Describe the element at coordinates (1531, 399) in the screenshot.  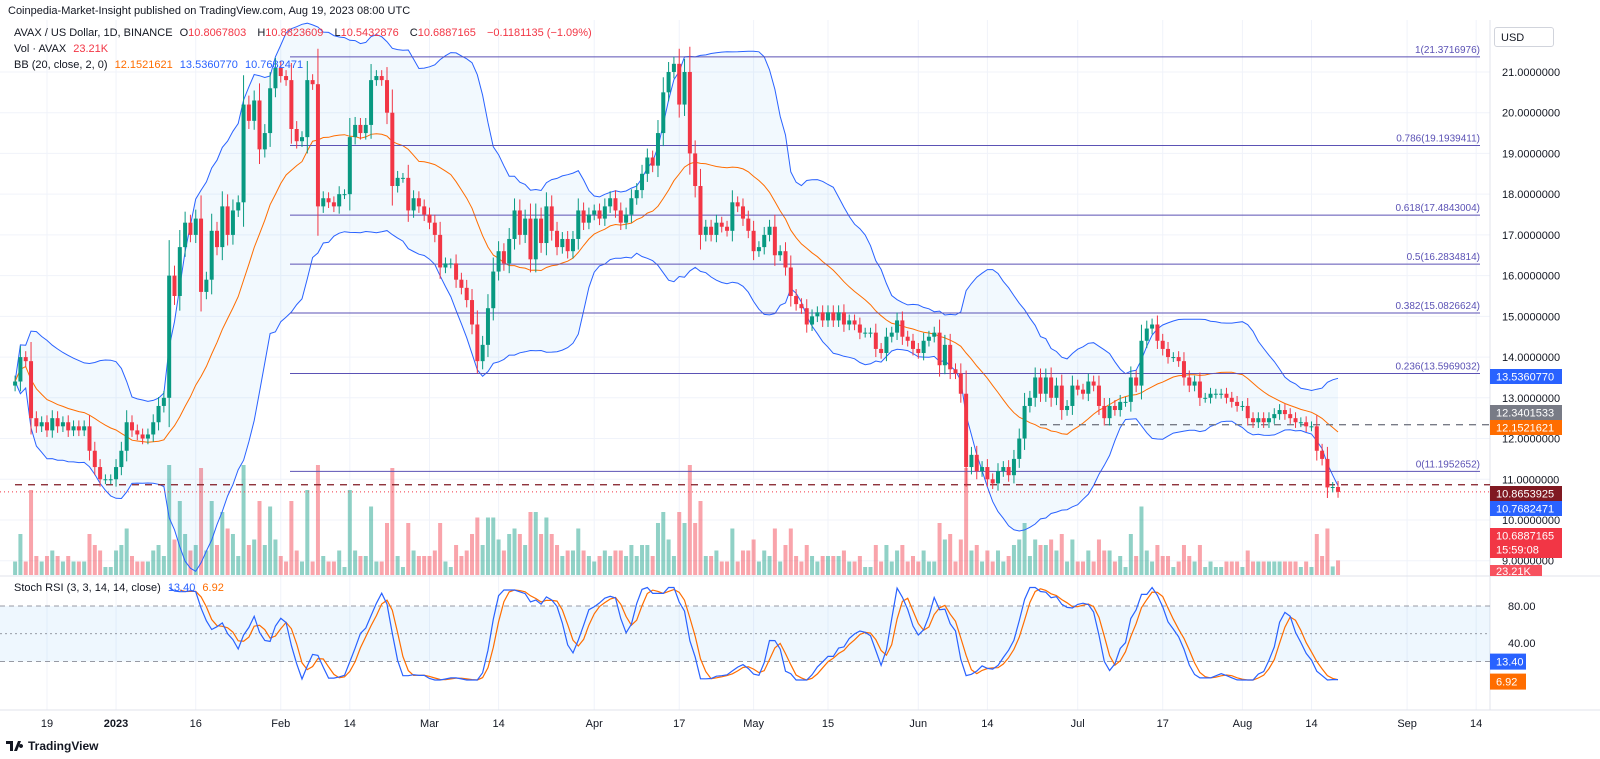
I see `price-axis-label: 13.0000000` at that location.